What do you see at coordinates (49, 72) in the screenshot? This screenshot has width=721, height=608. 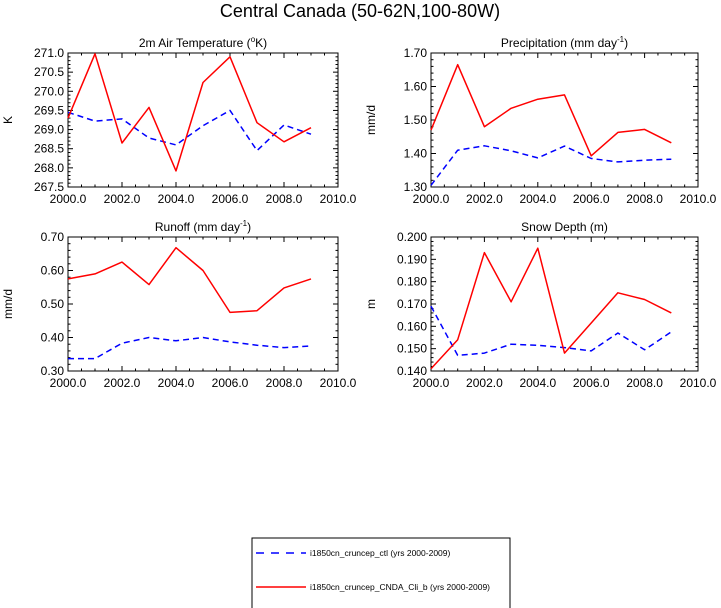 I see `air-temperature-ytick-label: 270.5` at bounding box center [49, 72].